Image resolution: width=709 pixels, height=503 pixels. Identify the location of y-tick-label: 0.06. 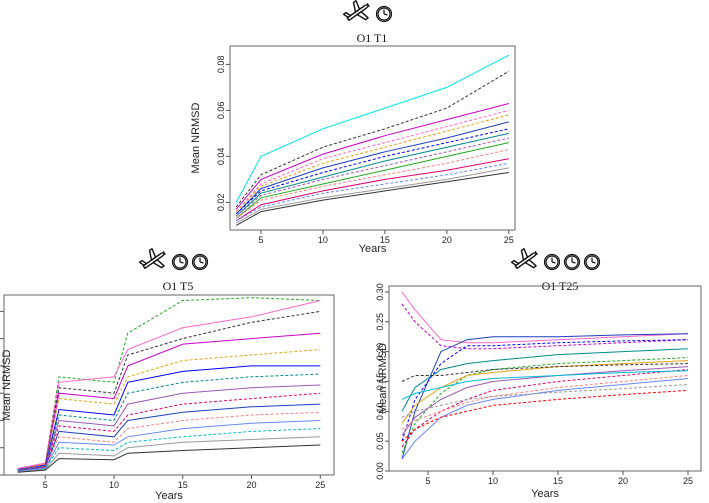
(221, 111).